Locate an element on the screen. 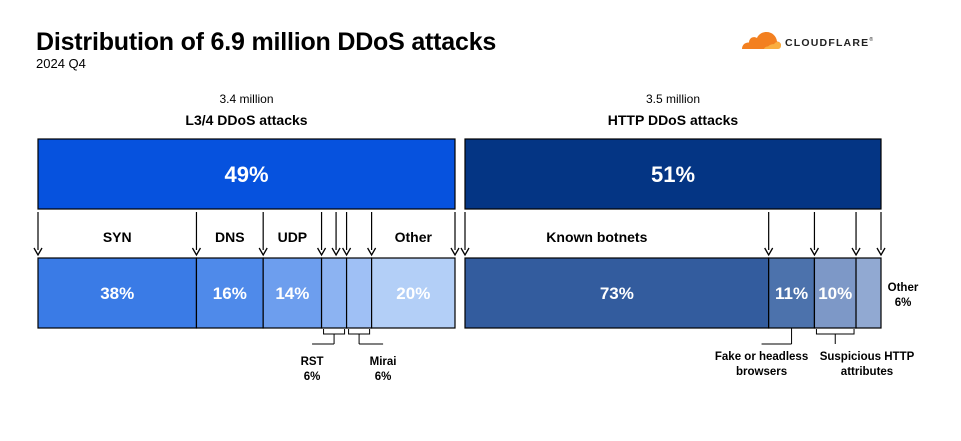 This screenshot has height=441, width=961. mirai-callout-name: Mirai is located at coordinates (383, 362).